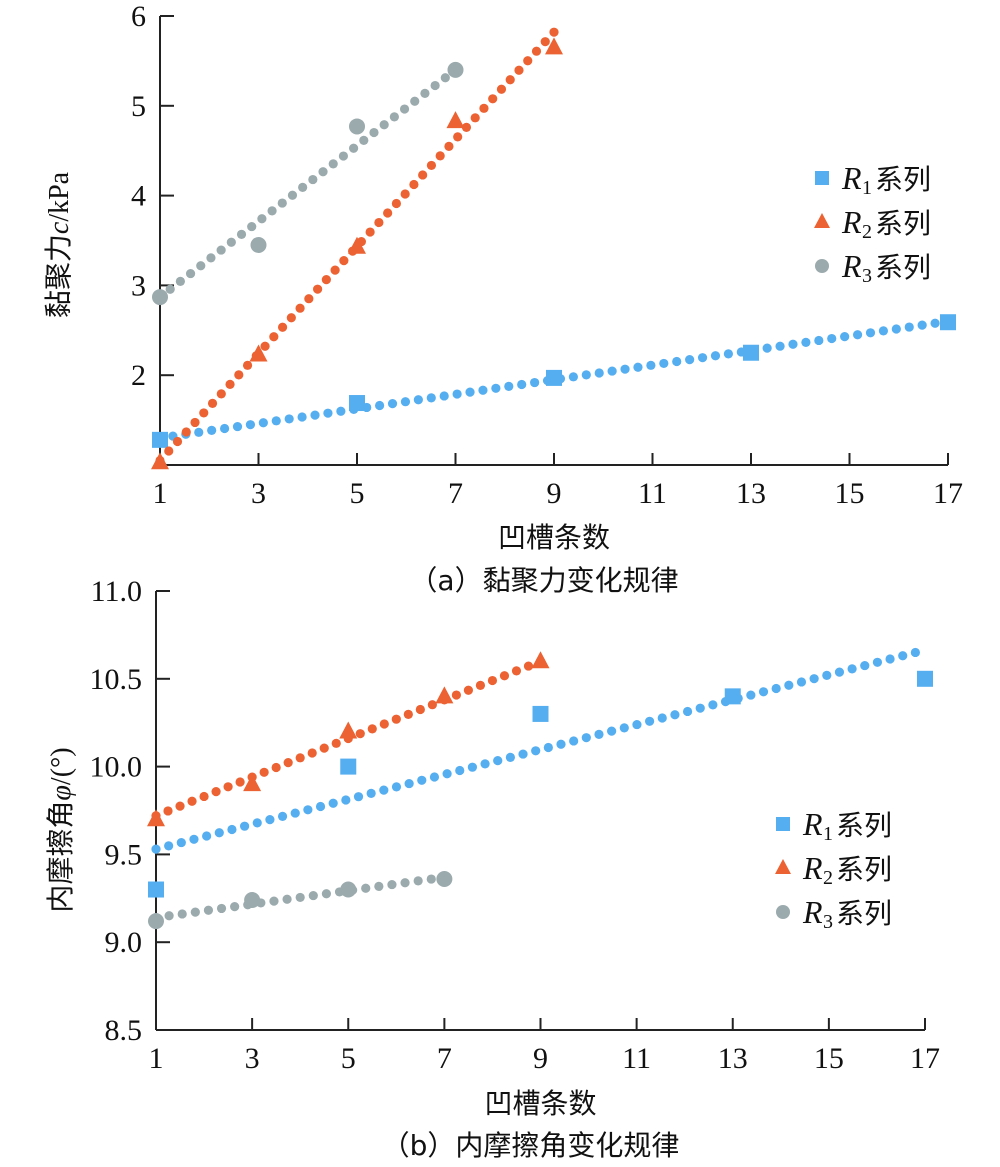 This screenshot has height=1167, width=1000. I want to click on legend-marker-square, so click(822, 178).